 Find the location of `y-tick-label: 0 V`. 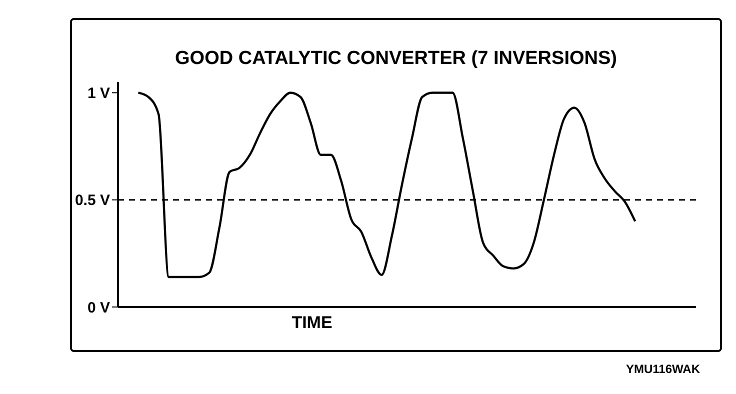

y-tick-label: 0 V is located at coordinates (98, 307).